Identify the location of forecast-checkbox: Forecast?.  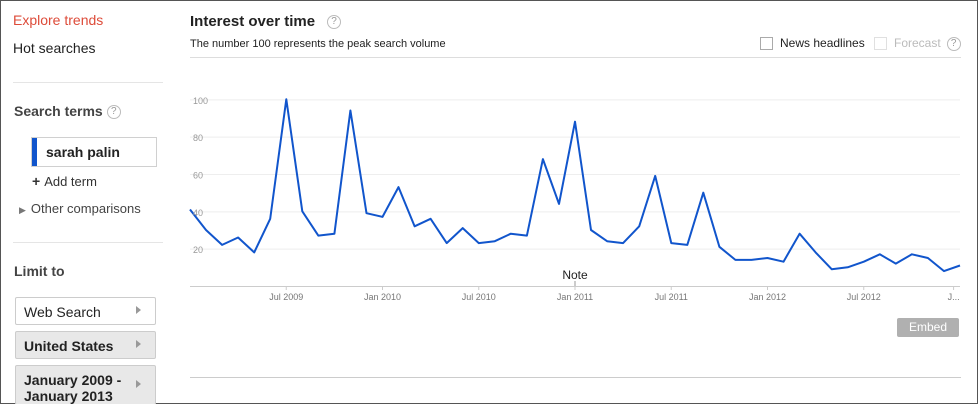
(917, 43).